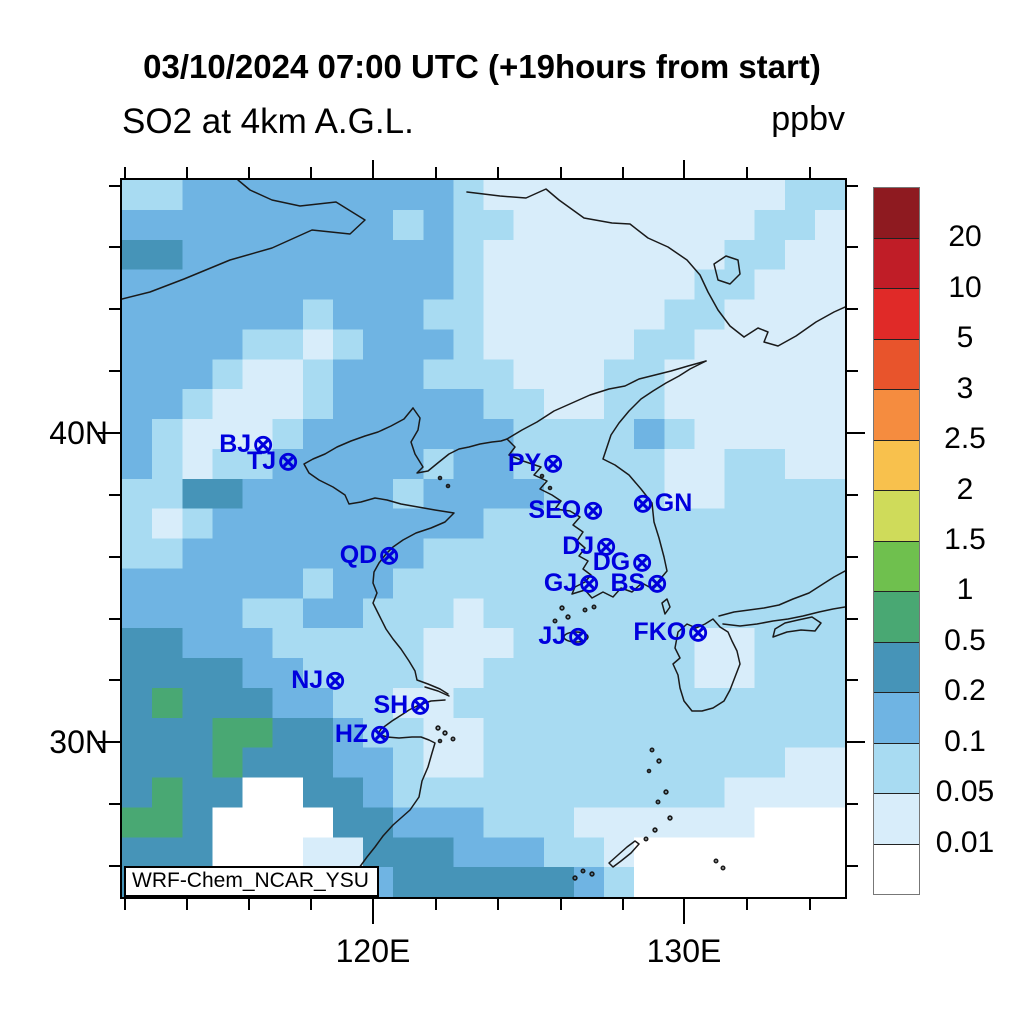 This screenshot has height=1024, width=1024. Describe the element at coordinates (555, 510) in the screenshot. I see `station-label: SEO` at that location.